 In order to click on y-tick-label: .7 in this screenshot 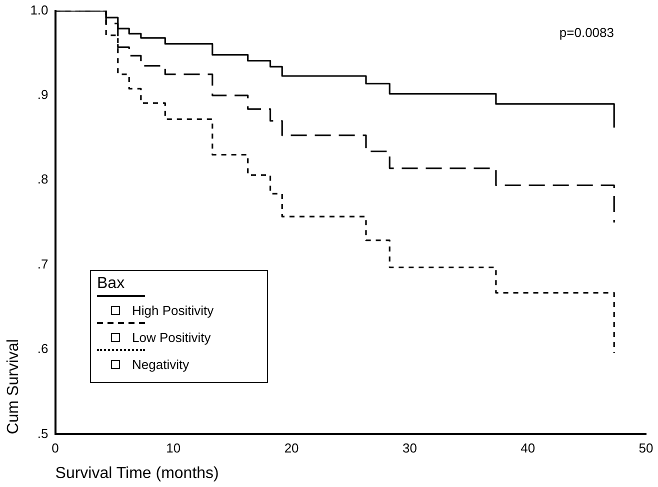, I will do `click(42, 264)`.